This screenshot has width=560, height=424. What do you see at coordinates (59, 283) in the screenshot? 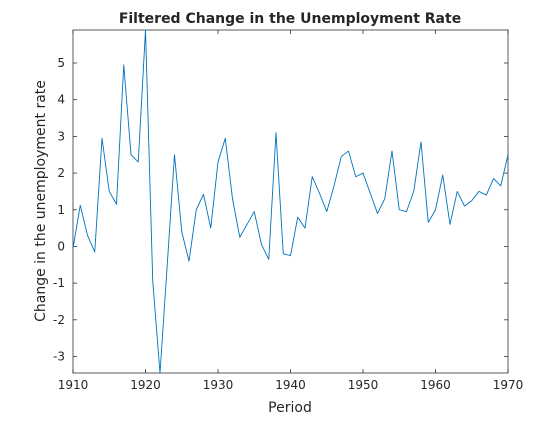
I see `y-tick-label: -1` at bounding box center [59, 283].